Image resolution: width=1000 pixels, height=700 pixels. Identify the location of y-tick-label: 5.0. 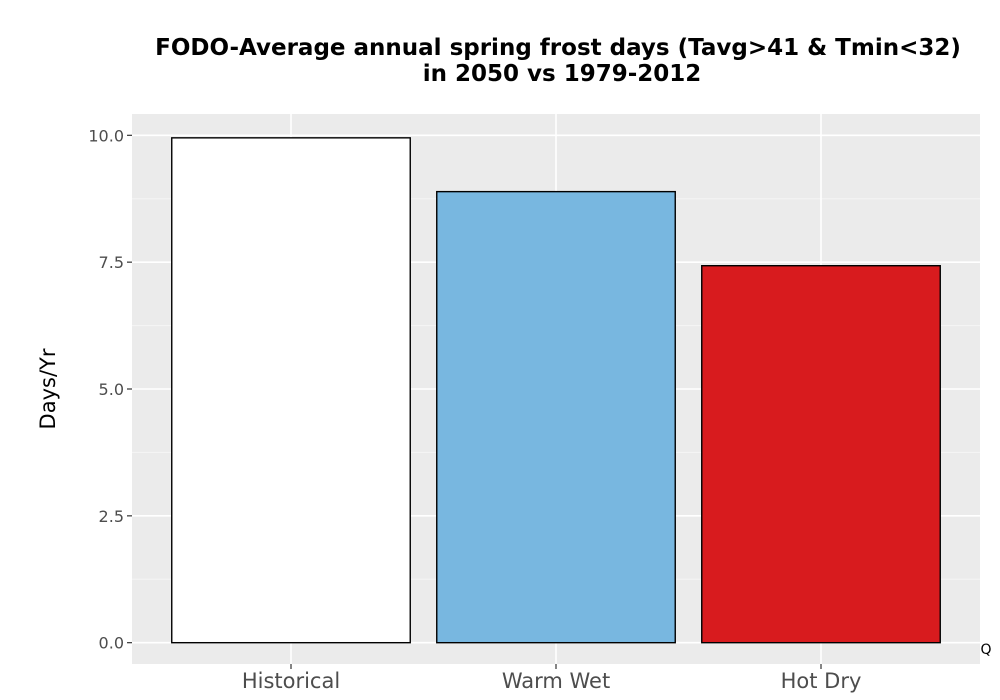
(111, 389).